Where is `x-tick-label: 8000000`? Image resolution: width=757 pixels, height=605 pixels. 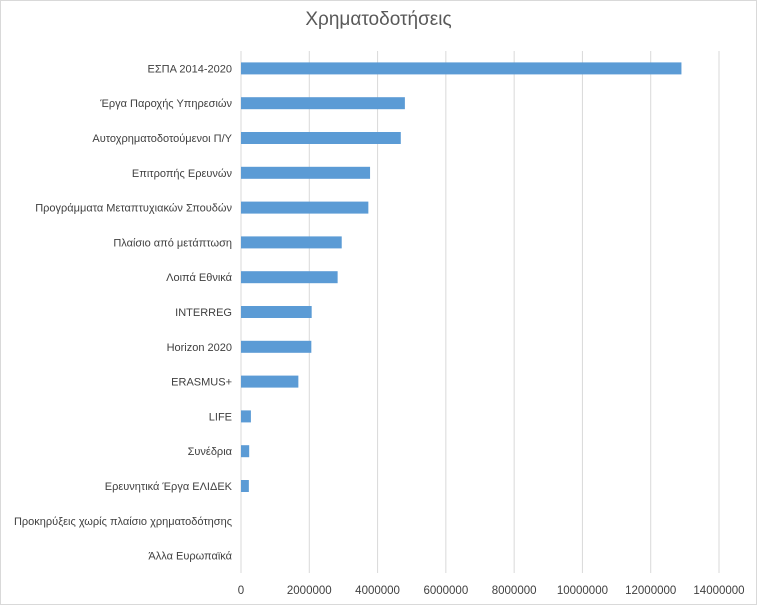
x-tick-label: 8000000 is located at coordinates (514, 591).